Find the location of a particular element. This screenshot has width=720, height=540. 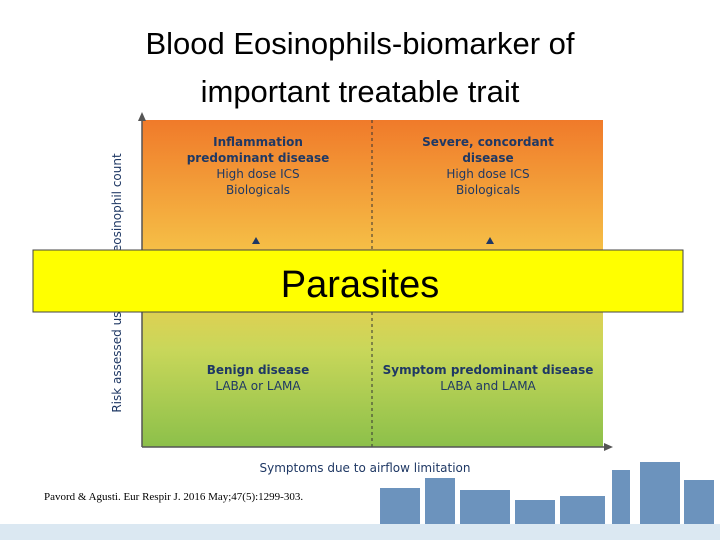

title-line: important treatable trait is located at coordinates (360, 91).